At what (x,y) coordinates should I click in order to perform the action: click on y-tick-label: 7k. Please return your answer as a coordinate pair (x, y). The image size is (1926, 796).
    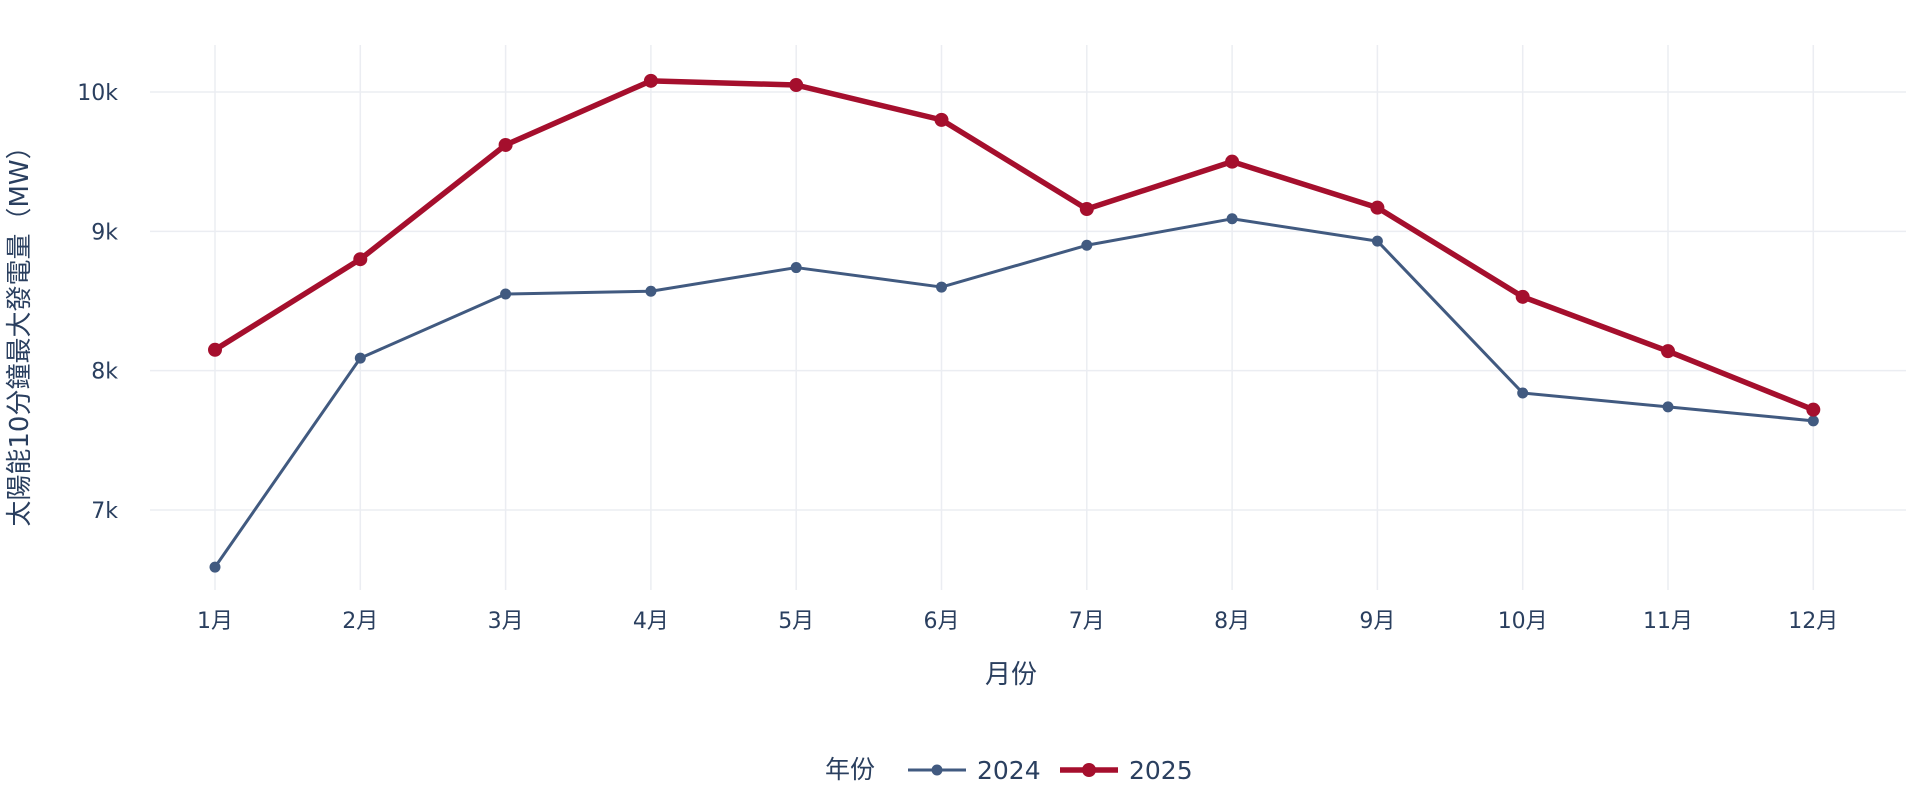
    Looking at the image, I should click on (104, 511).